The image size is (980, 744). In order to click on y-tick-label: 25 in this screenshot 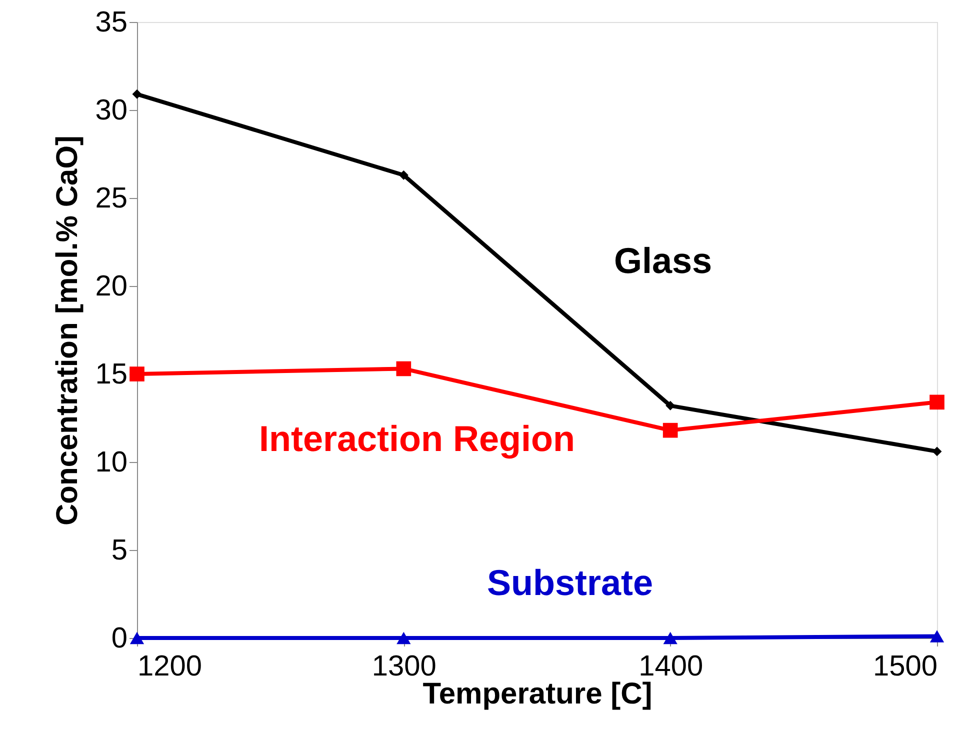, I will do `click(111, 198)`.